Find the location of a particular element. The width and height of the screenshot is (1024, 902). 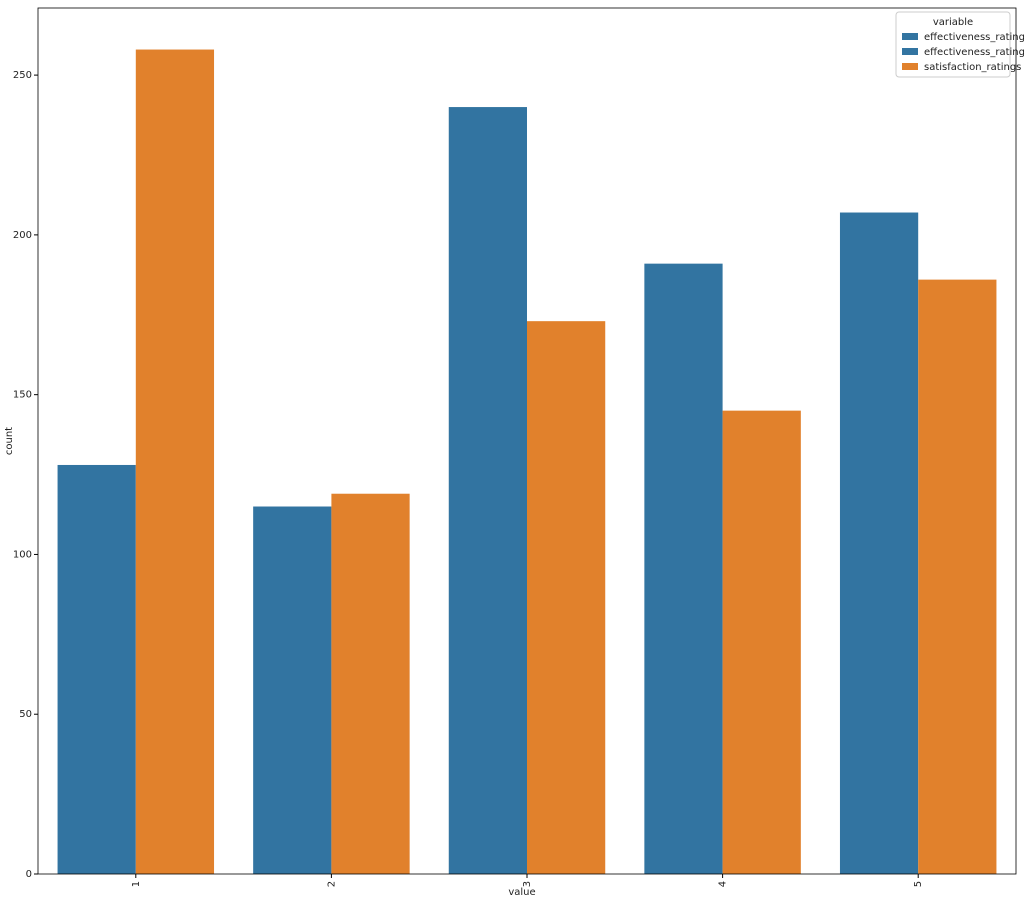

x-tick-label: 2 is located at coordinates (331, 884).